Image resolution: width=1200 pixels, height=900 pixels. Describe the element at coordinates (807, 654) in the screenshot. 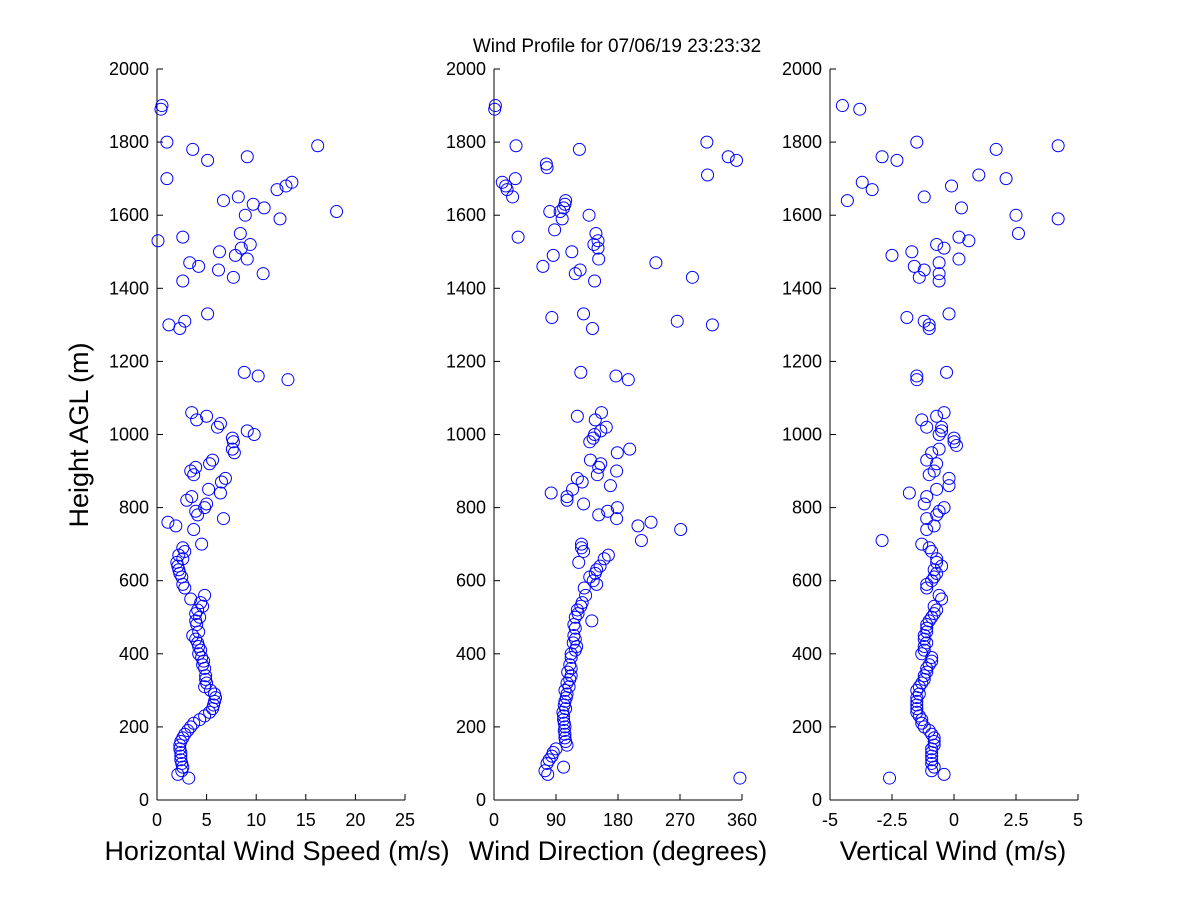

I see `y-tick-label: 400` at that location.